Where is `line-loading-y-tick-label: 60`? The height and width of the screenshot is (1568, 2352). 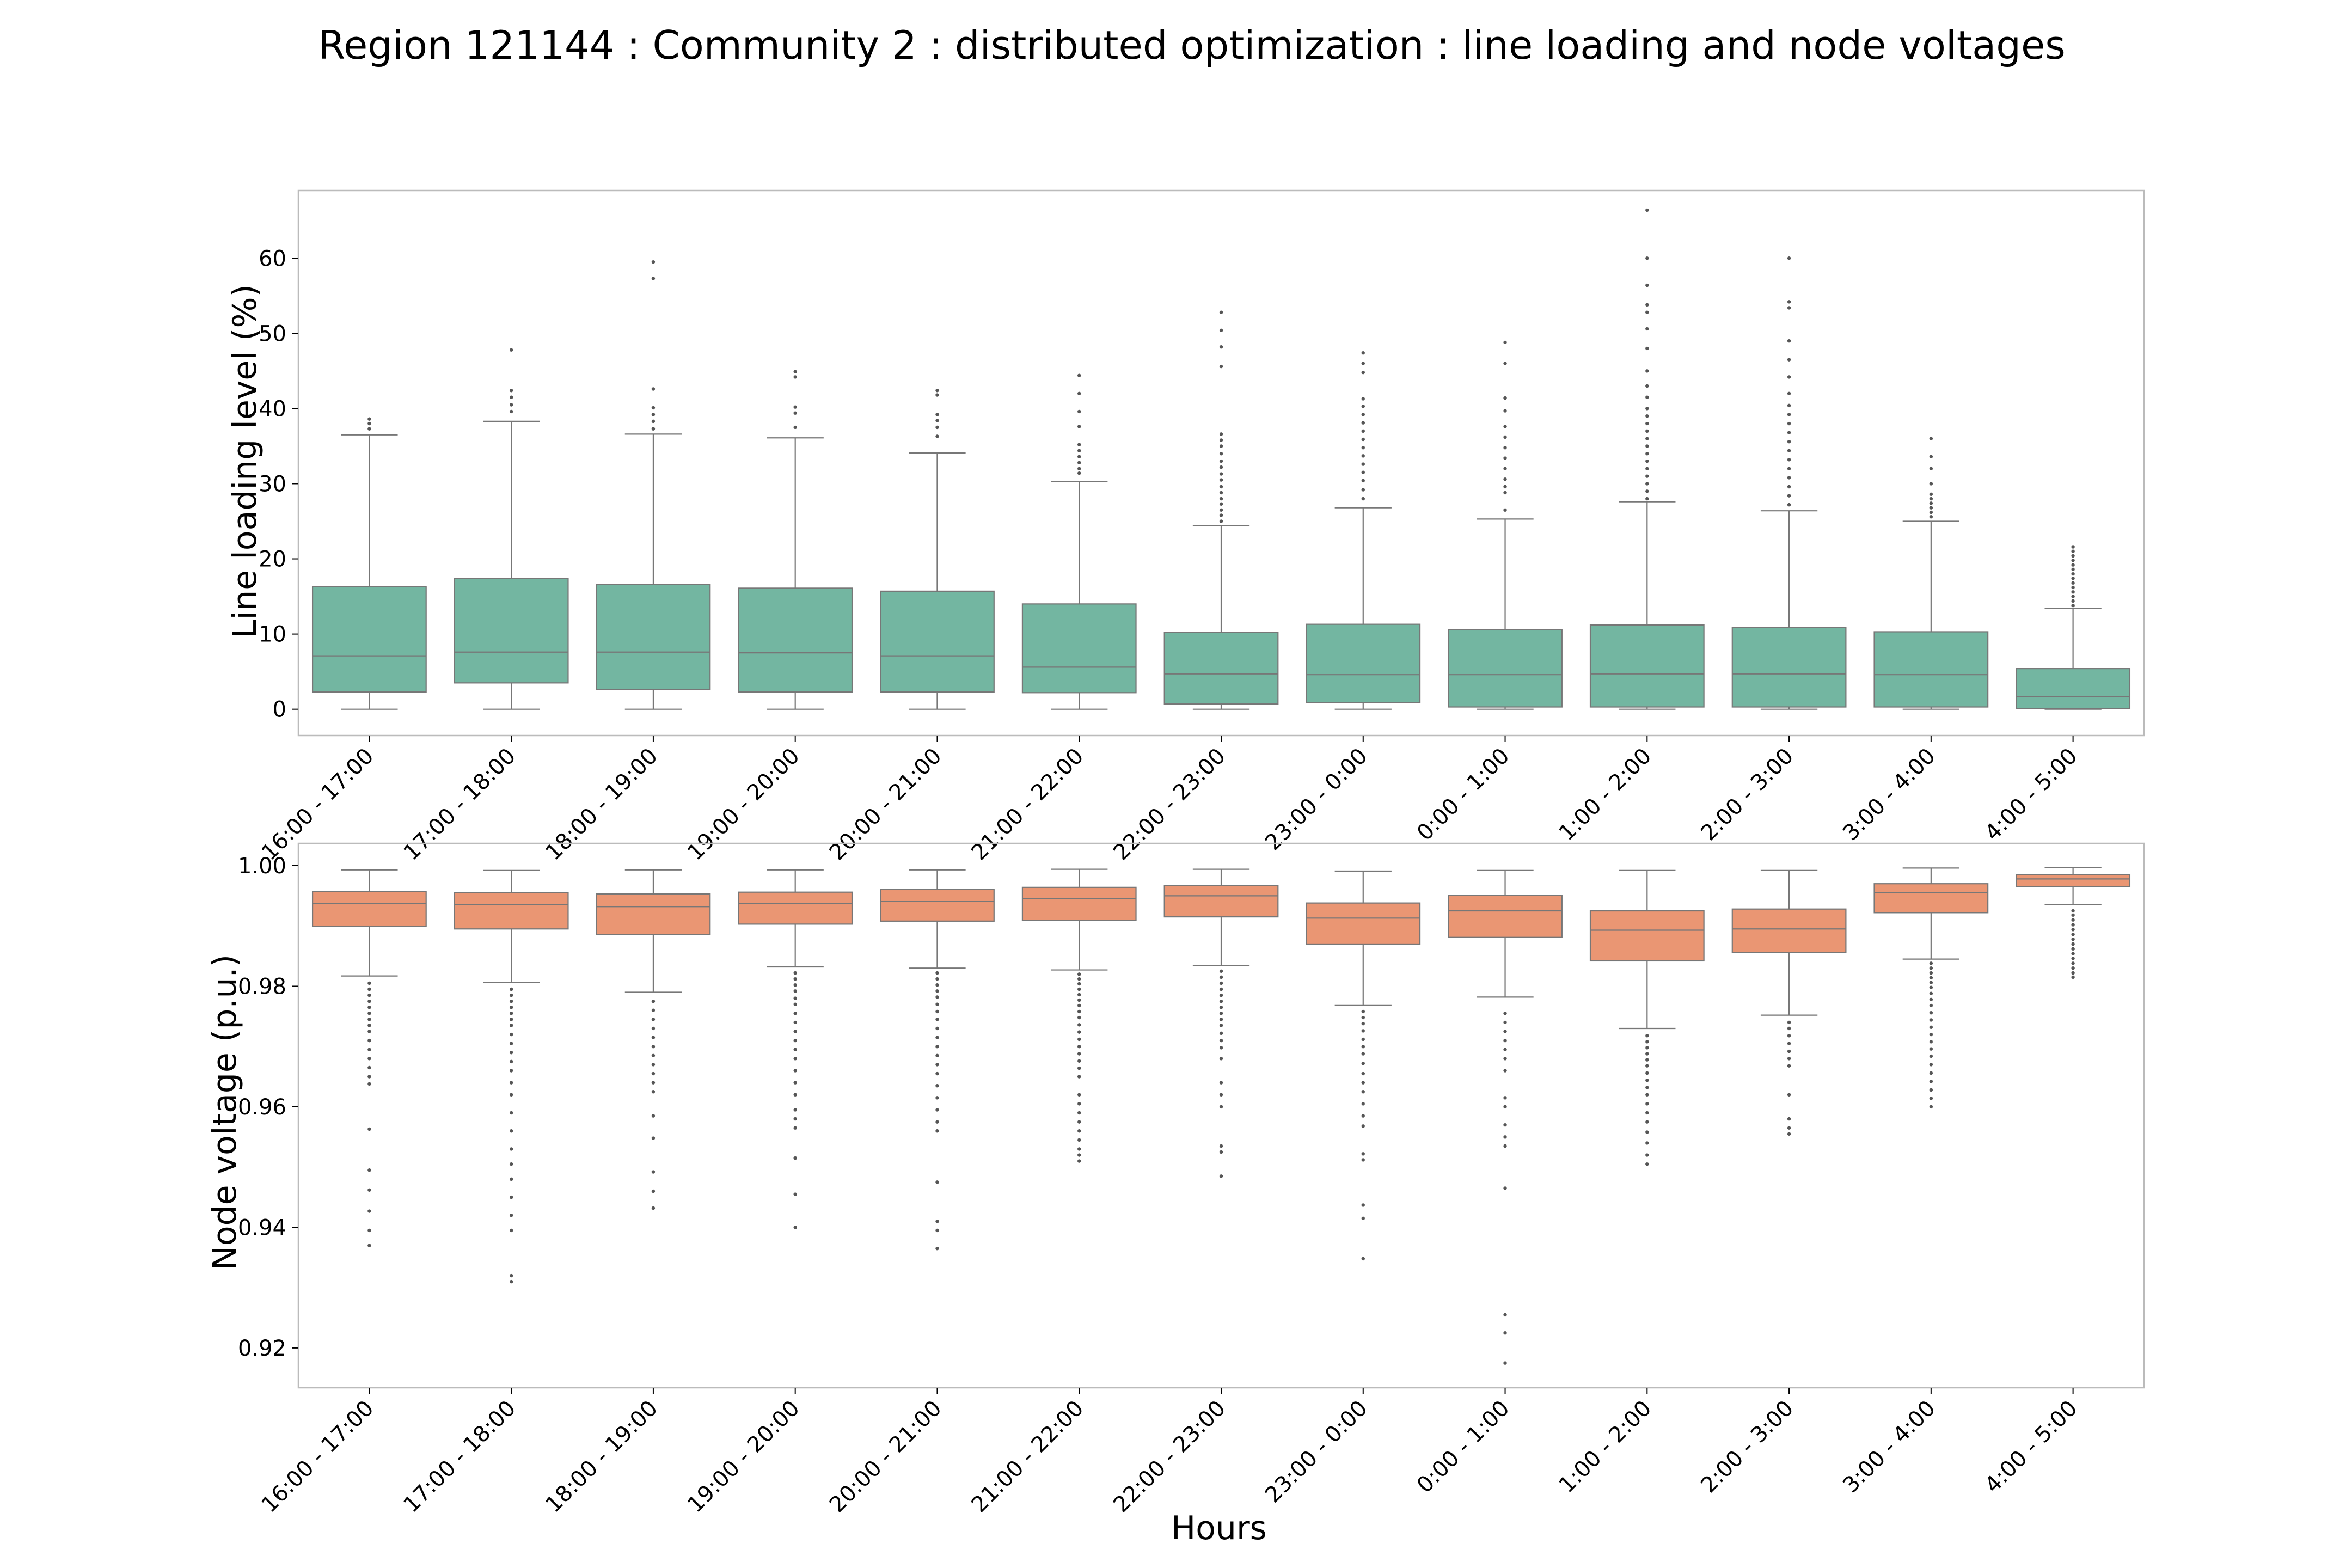 line-loading-y-tick-label: 60 is located at coordinates (272, 258).